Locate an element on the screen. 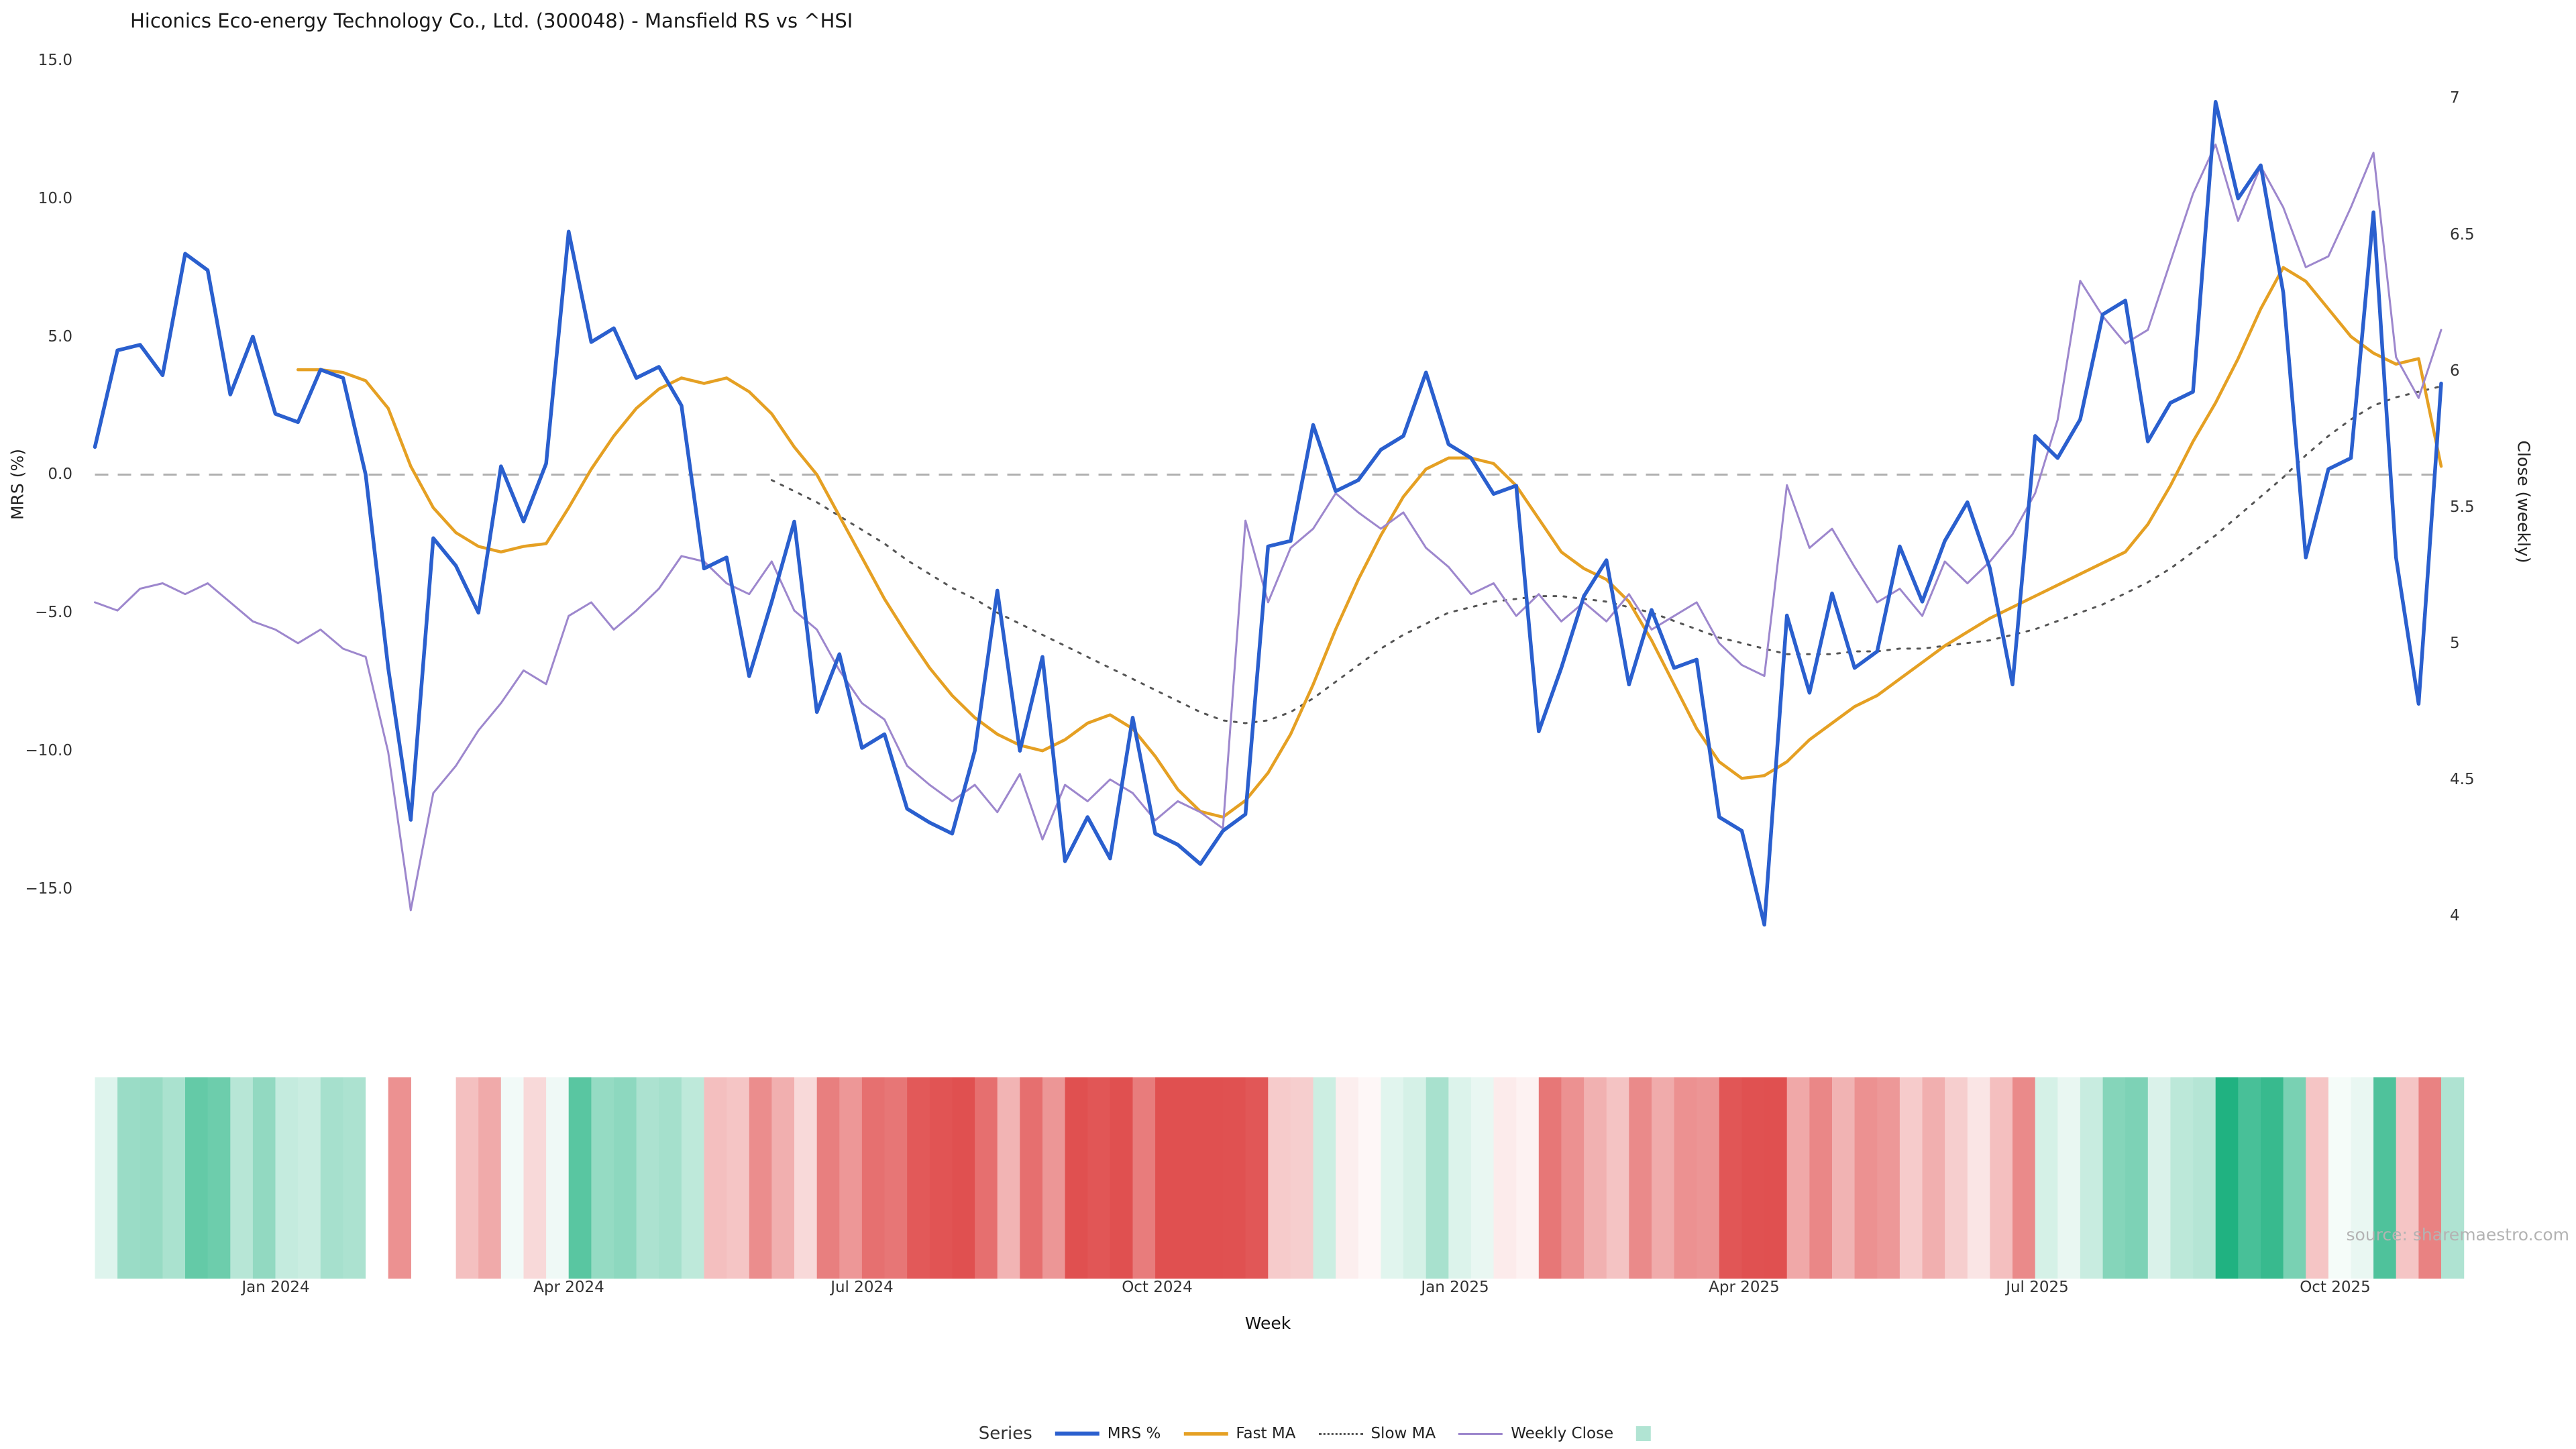 The height and width of the screenshot is (1449, 2576). left-axis-title: MRS (%) is located at coordinates (17, 484).